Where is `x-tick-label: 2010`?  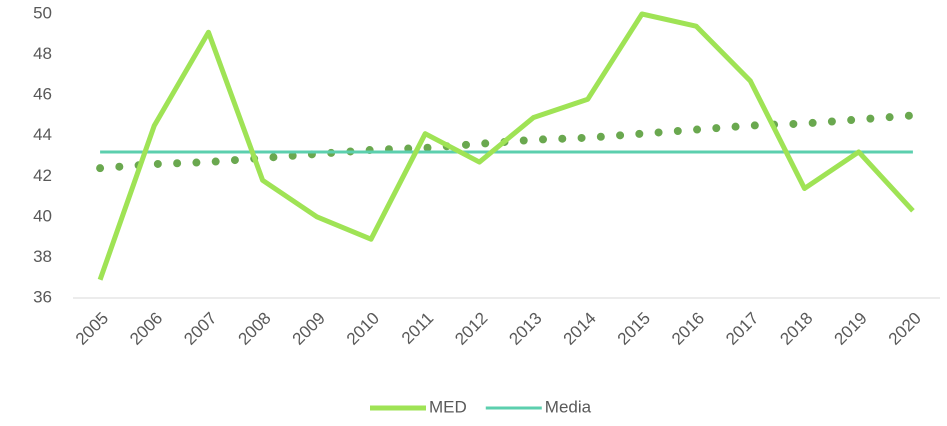
x-tick-label: 2010 is located at coordinates (363, 329).